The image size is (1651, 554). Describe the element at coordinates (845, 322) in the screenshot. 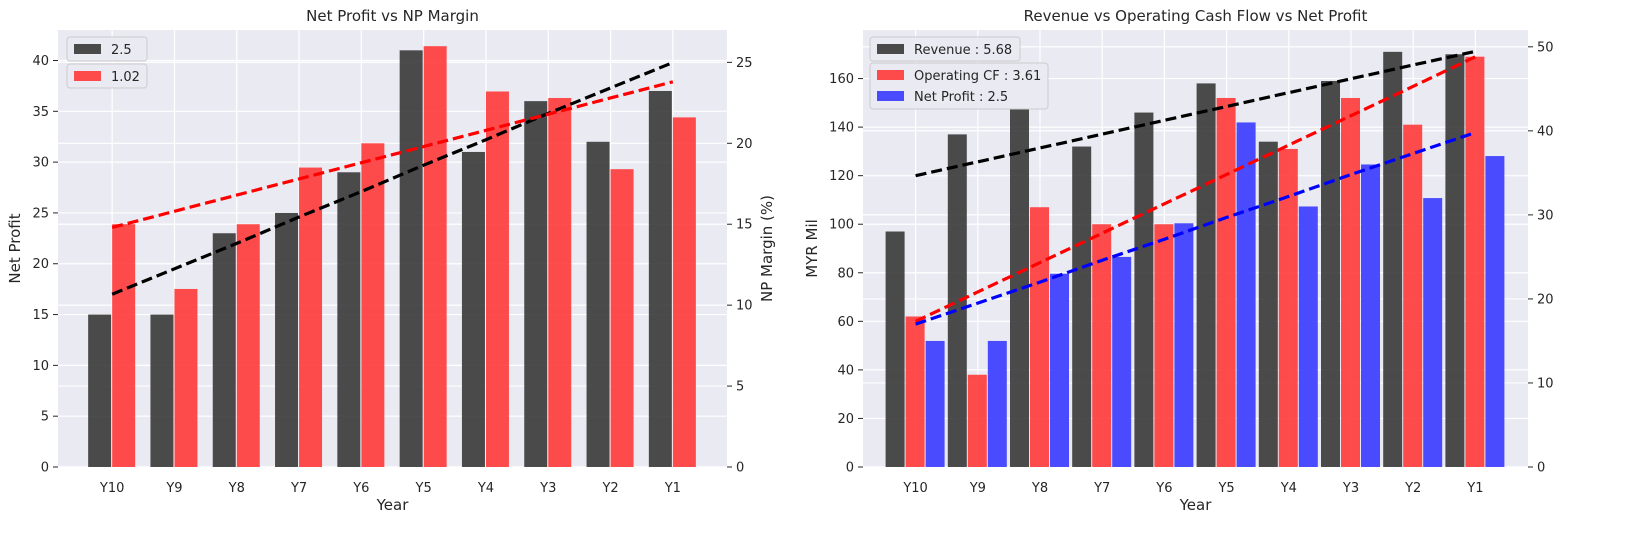

I see `y-tick-label: 60` at that location.